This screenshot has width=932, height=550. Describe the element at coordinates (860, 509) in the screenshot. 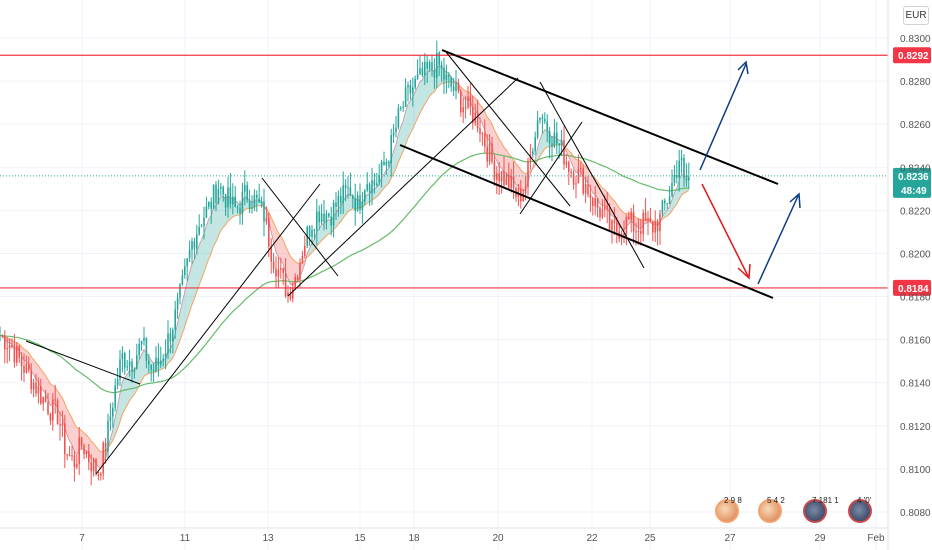

I see `event-badge: 4 '0'` at that location.